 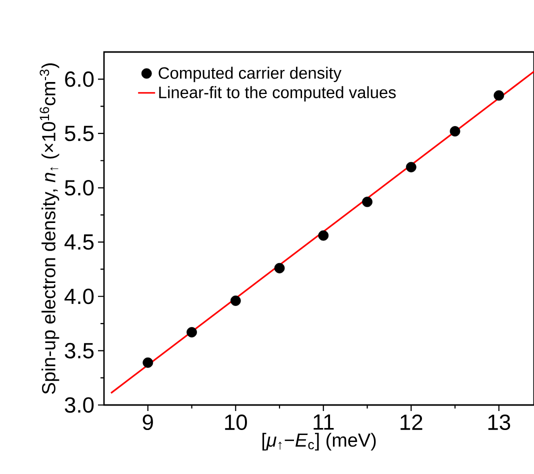 I want to click on y-axis-title: Spin-up electron density, n$_{↑}$ (×10$^{16}$cm$^{-3}$), so click(x=50, y=228).